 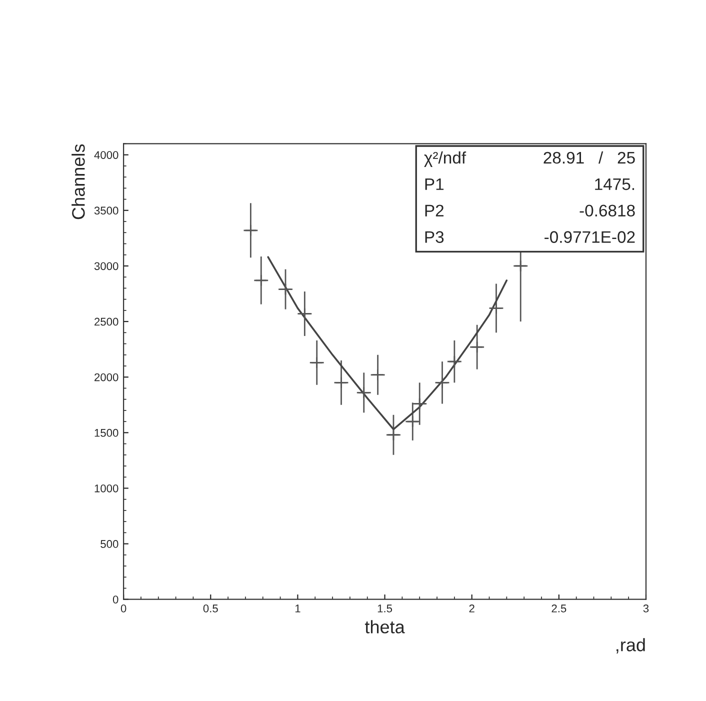 I want to click on x-tick-label: 1.5, so click(x=385, y=608).